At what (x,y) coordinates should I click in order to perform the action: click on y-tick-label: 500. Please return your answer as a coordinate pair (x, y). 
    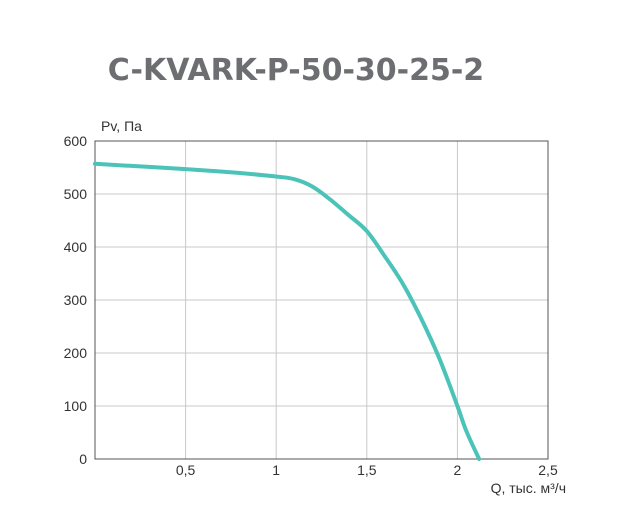
    Looking at the image, I should click on (76, 194).